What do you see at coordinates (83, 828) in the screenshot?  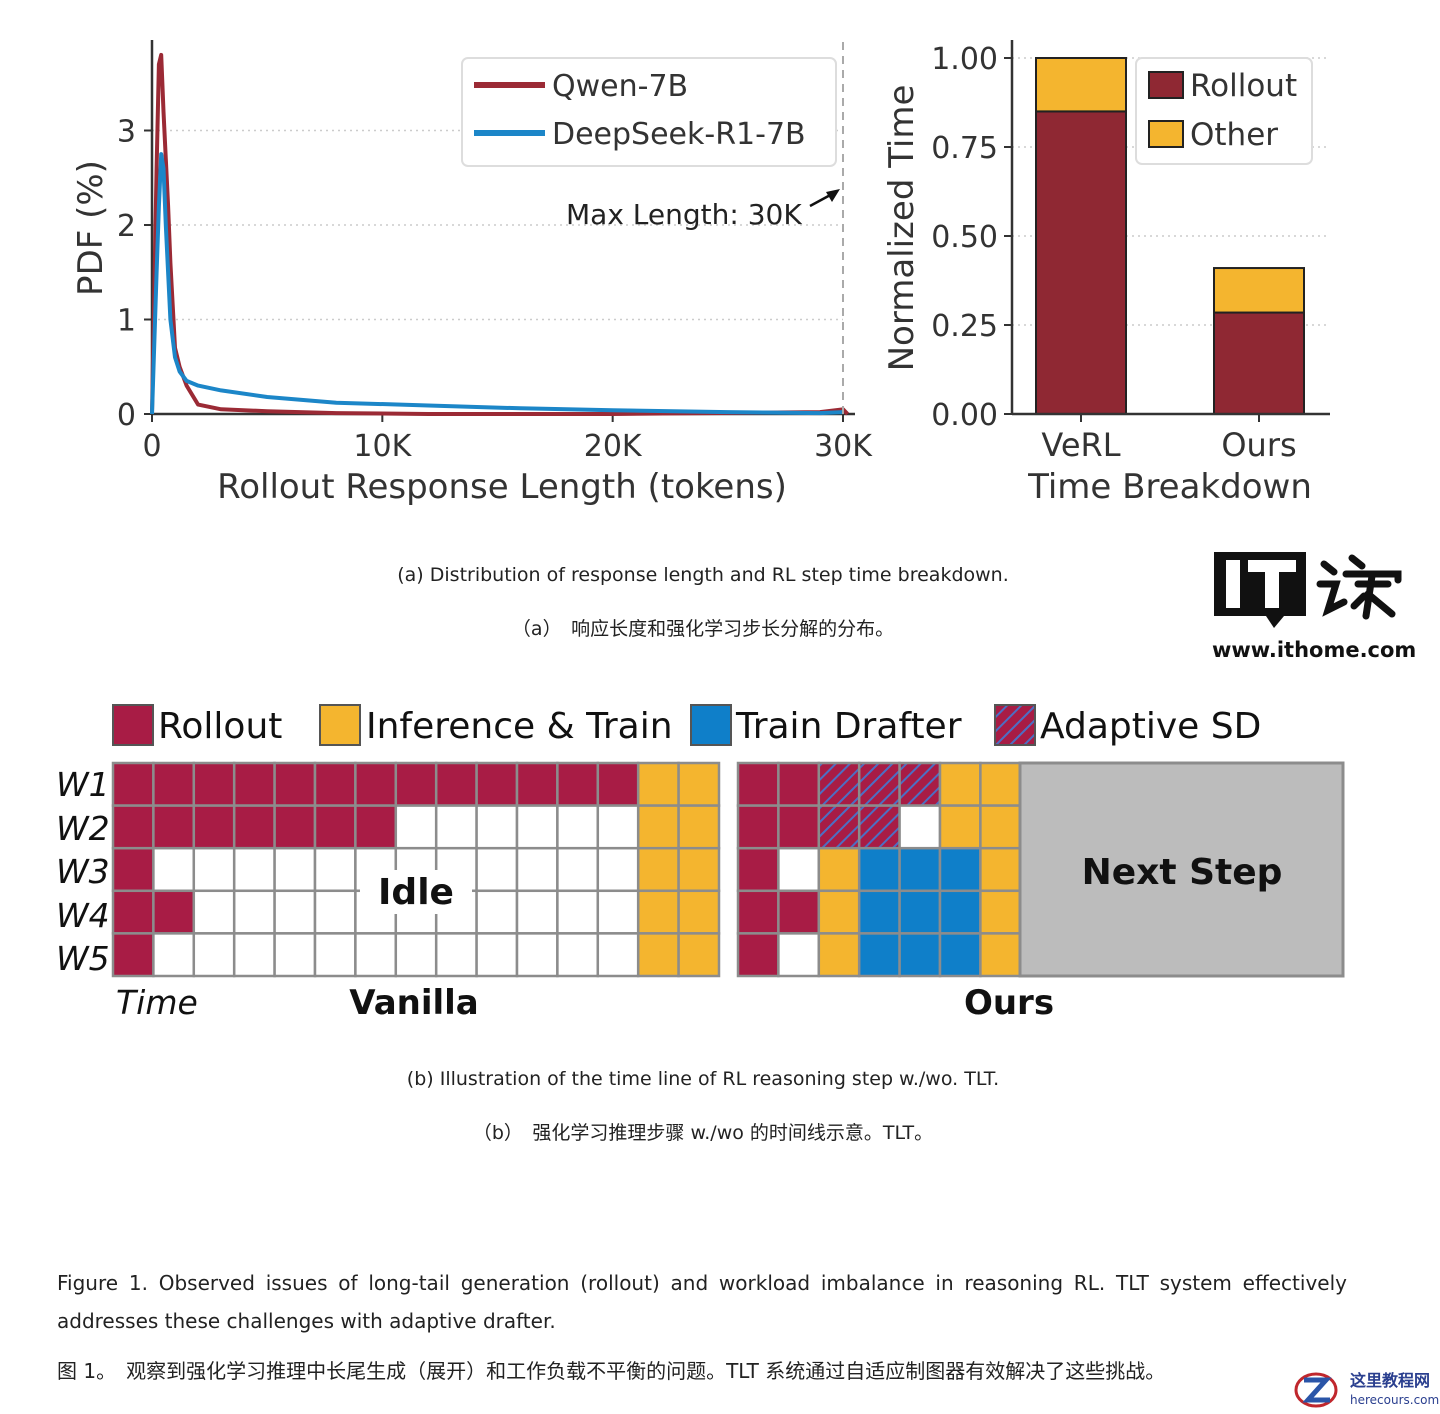 I see `worker-label-w2: W2` at bounding box center [83, 828].